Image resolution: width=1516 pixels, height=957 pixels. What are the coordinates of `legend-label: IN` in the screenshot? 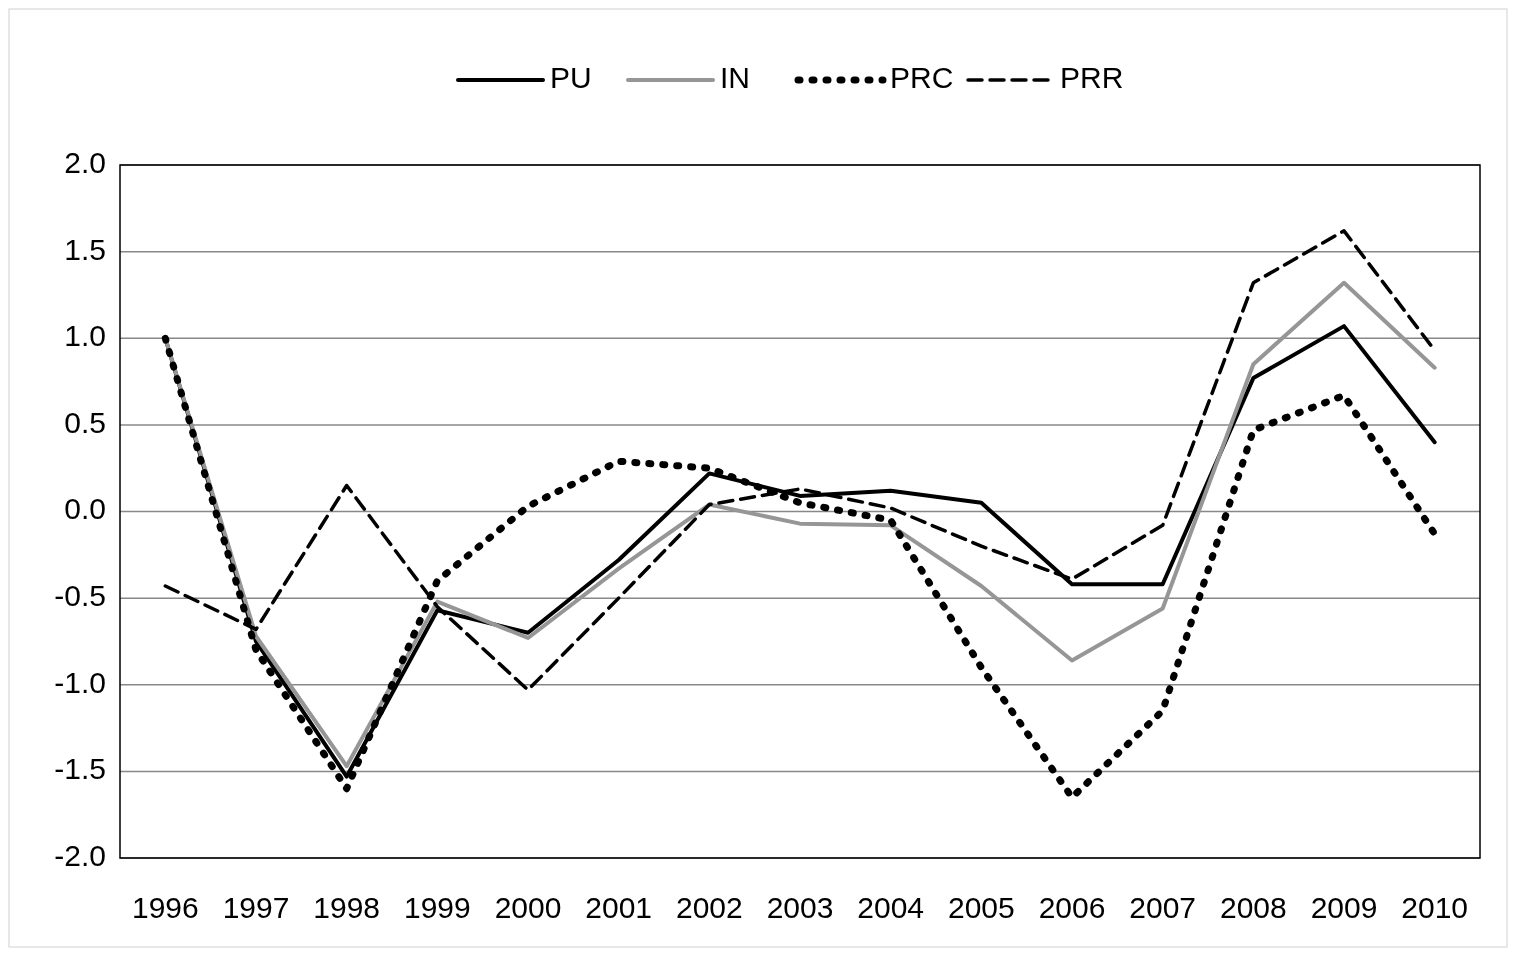 It's located at (735, 77).